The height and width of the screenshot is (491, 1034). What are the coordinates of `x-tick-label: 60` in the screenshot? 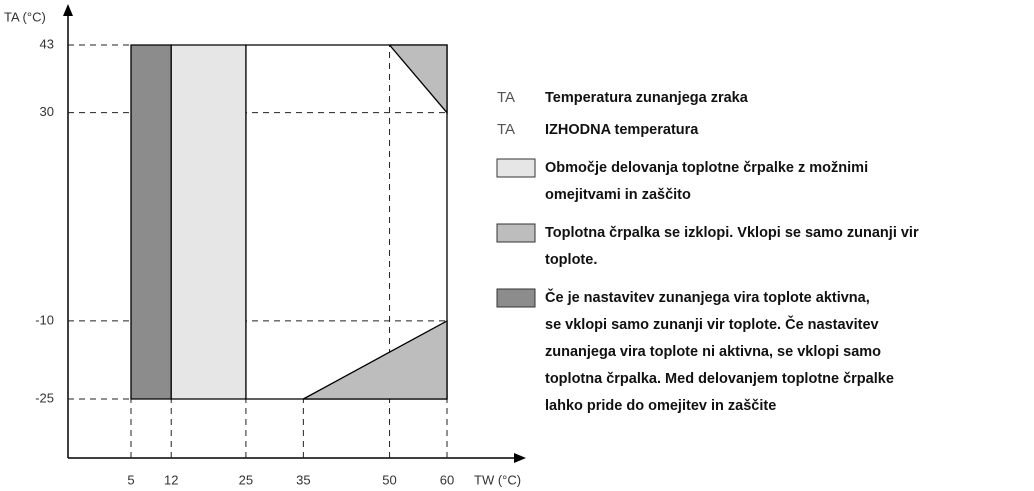 It's located at (447, 479).